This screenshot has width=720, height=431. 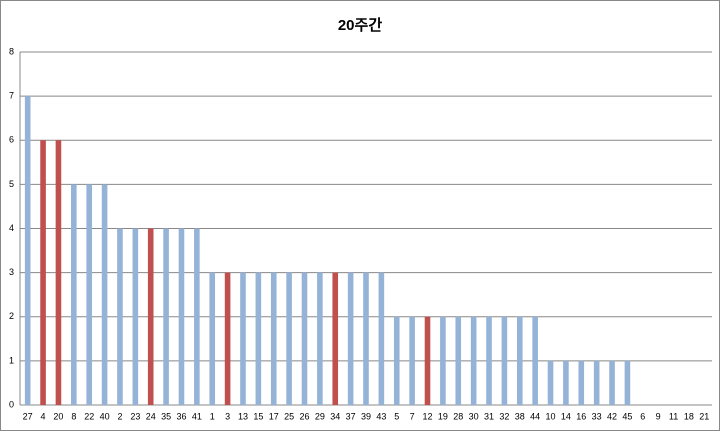 I want to click on x-tick-label: 12, so click(x=428, y=416).